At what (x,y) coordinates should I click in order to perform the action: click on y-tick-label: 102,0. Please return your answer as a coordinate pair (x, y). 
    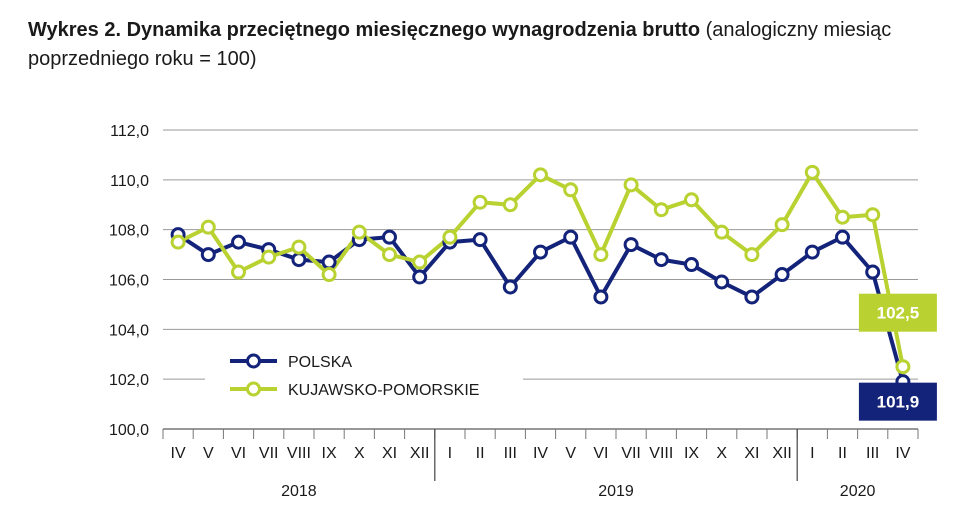
    Looking at the image, I should click on (129, 380).